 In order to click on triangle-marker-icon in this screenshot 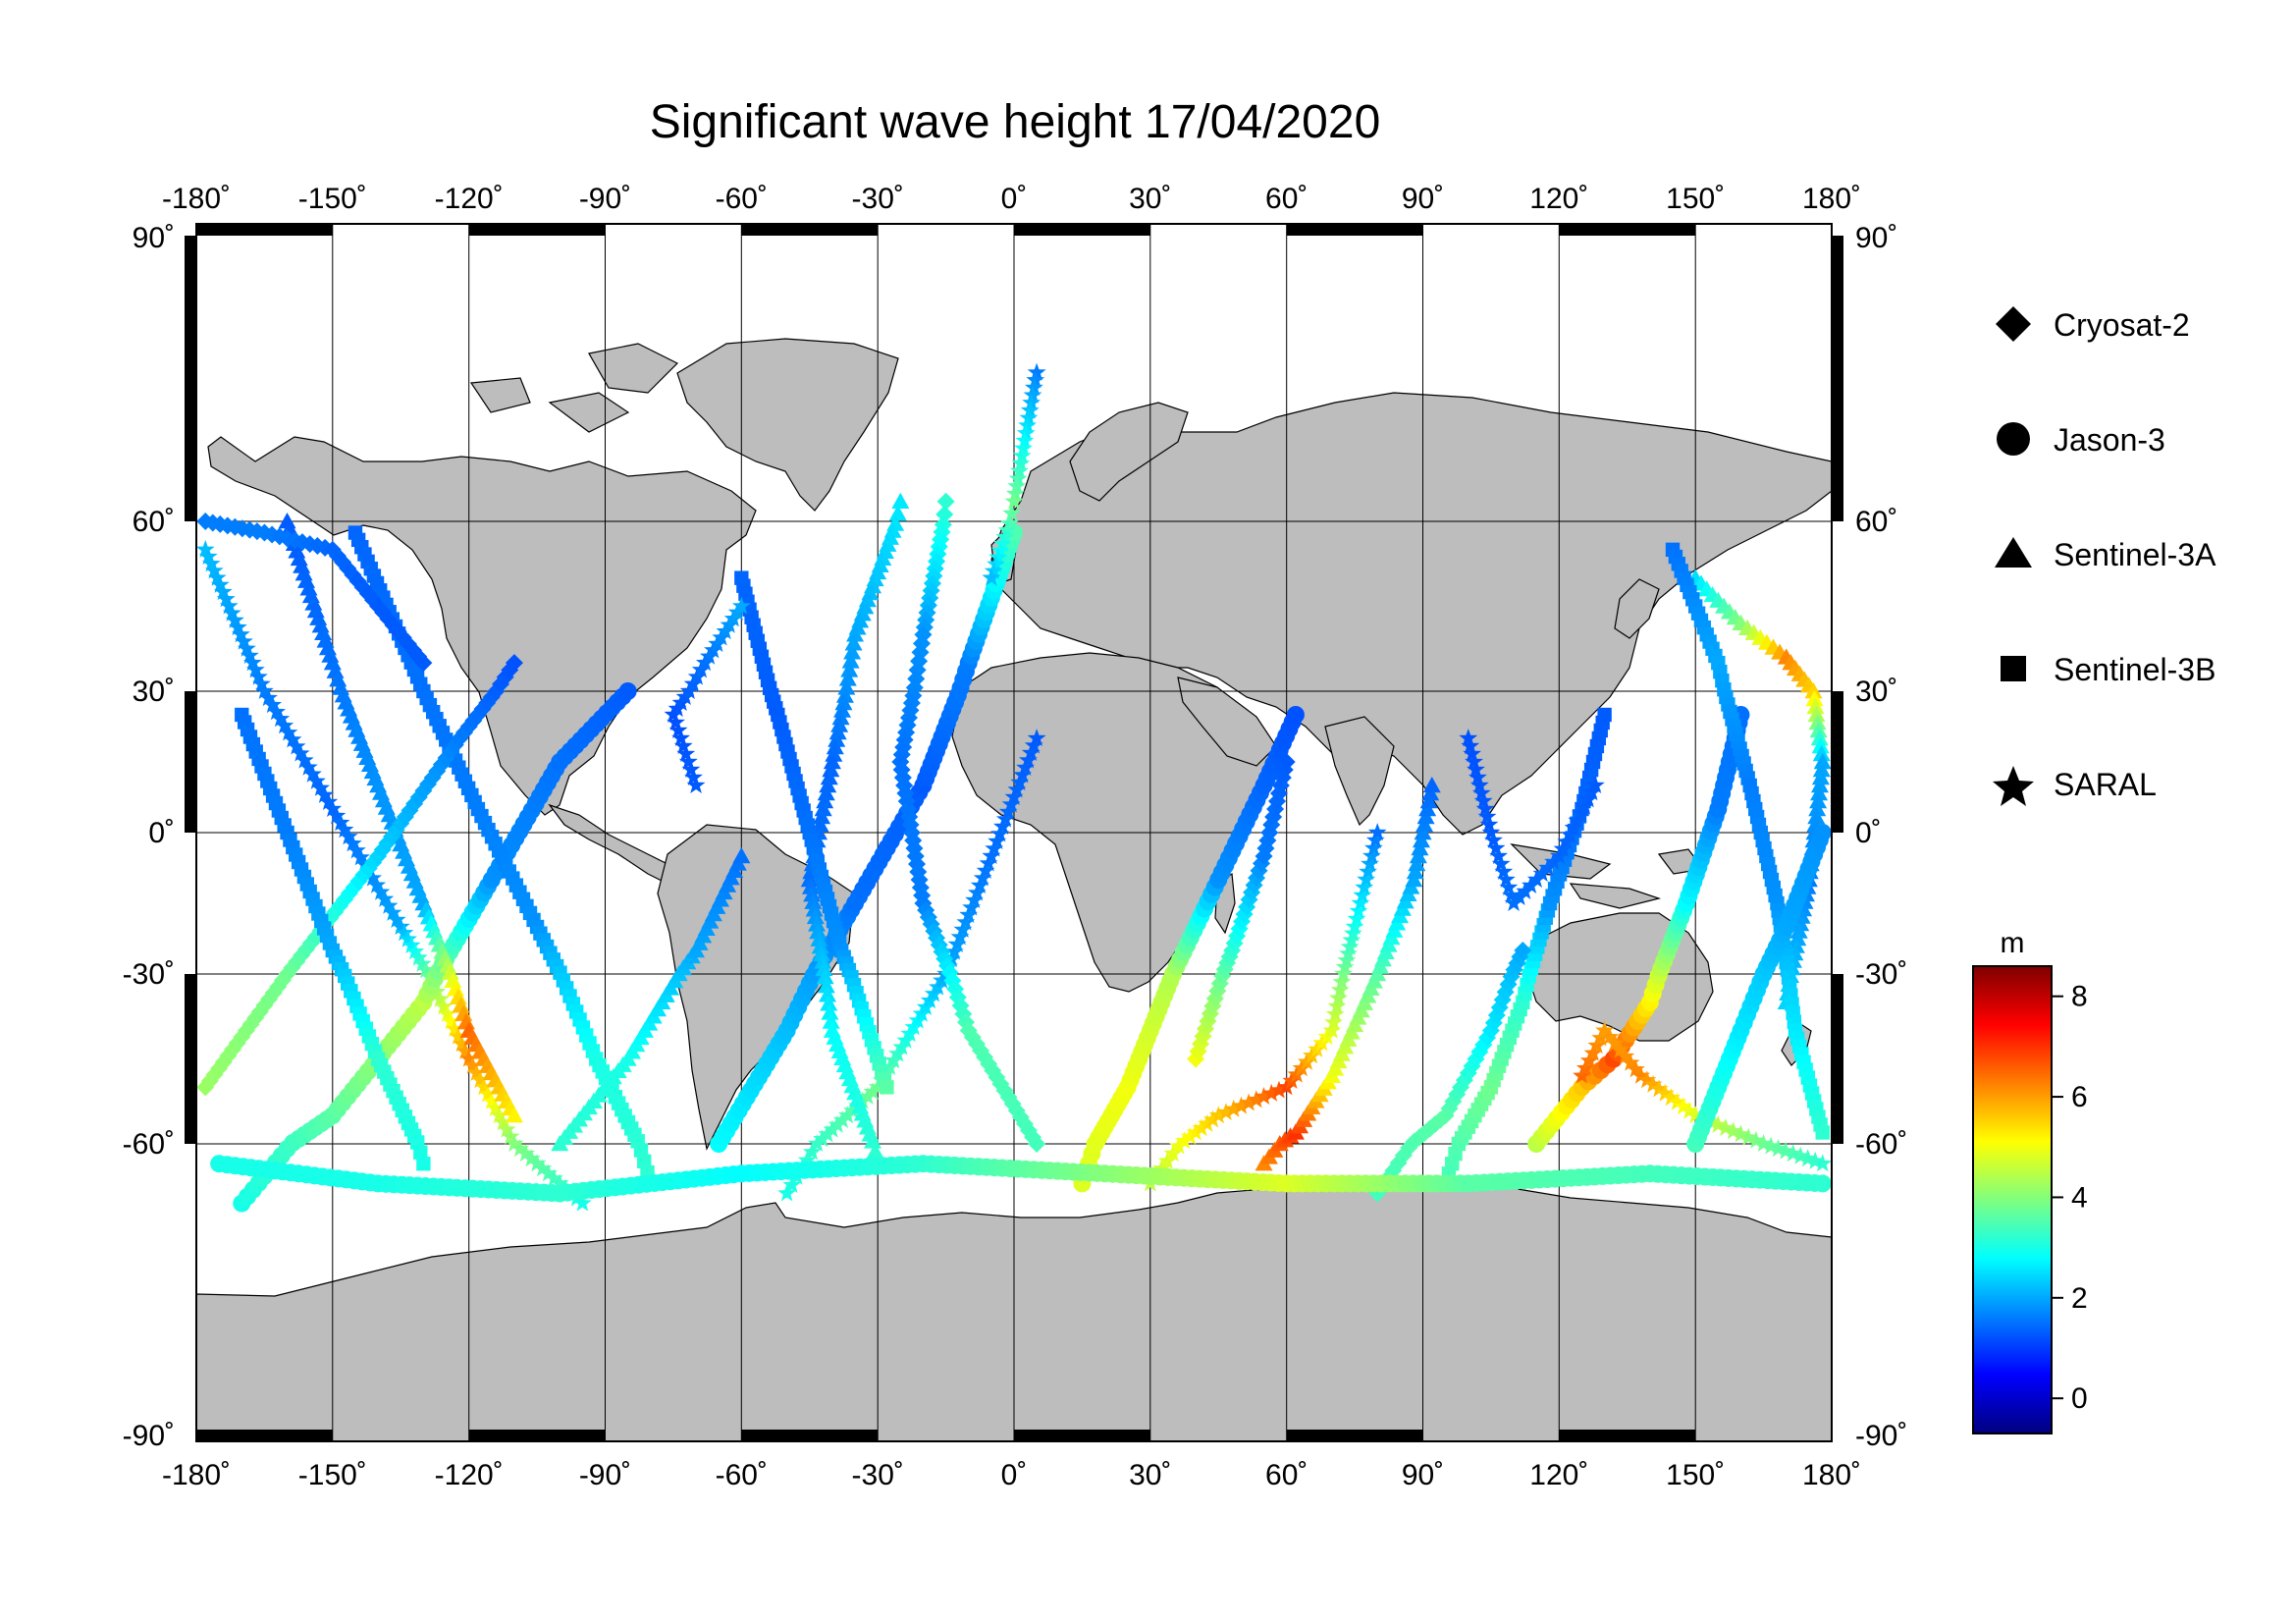, I will do `click(2014, 553)`.